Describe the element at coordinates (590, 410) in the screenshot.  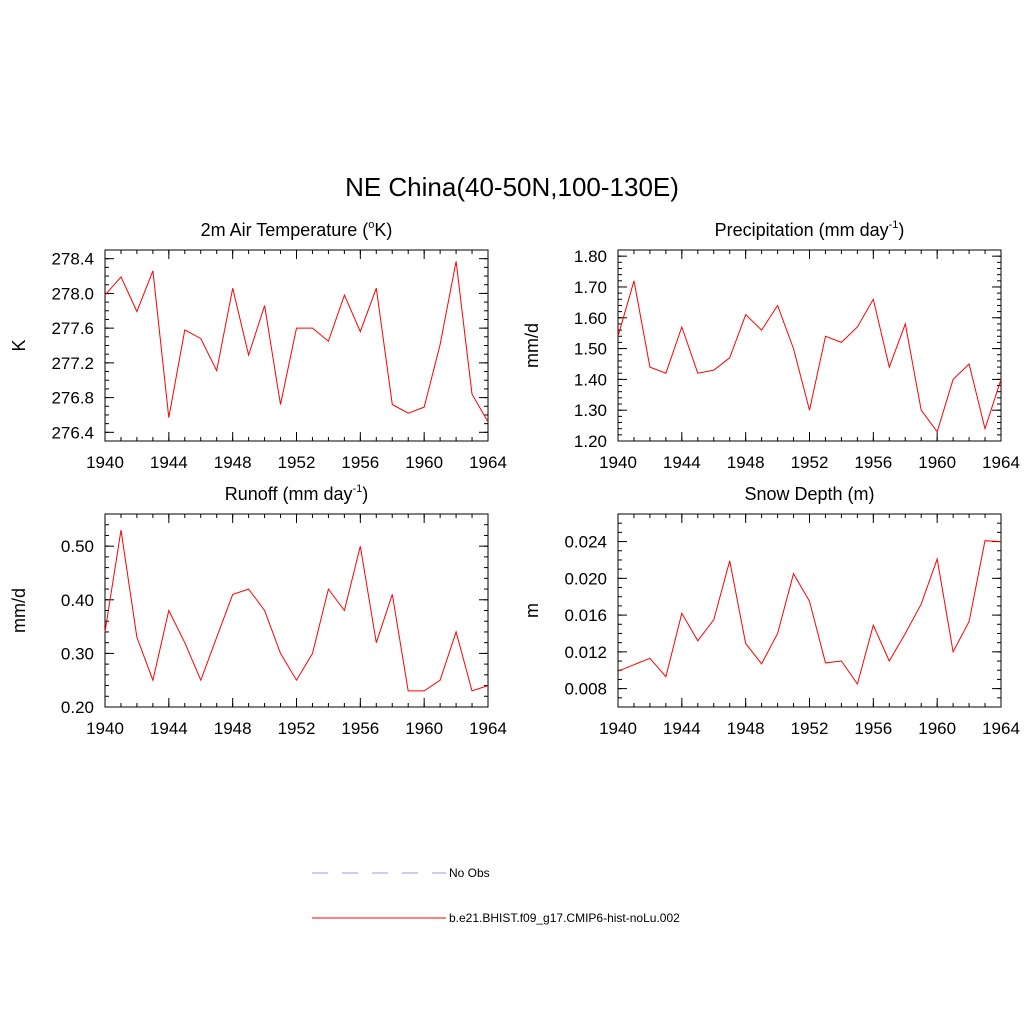
I see `y-tick-label: 1.30` at that location.